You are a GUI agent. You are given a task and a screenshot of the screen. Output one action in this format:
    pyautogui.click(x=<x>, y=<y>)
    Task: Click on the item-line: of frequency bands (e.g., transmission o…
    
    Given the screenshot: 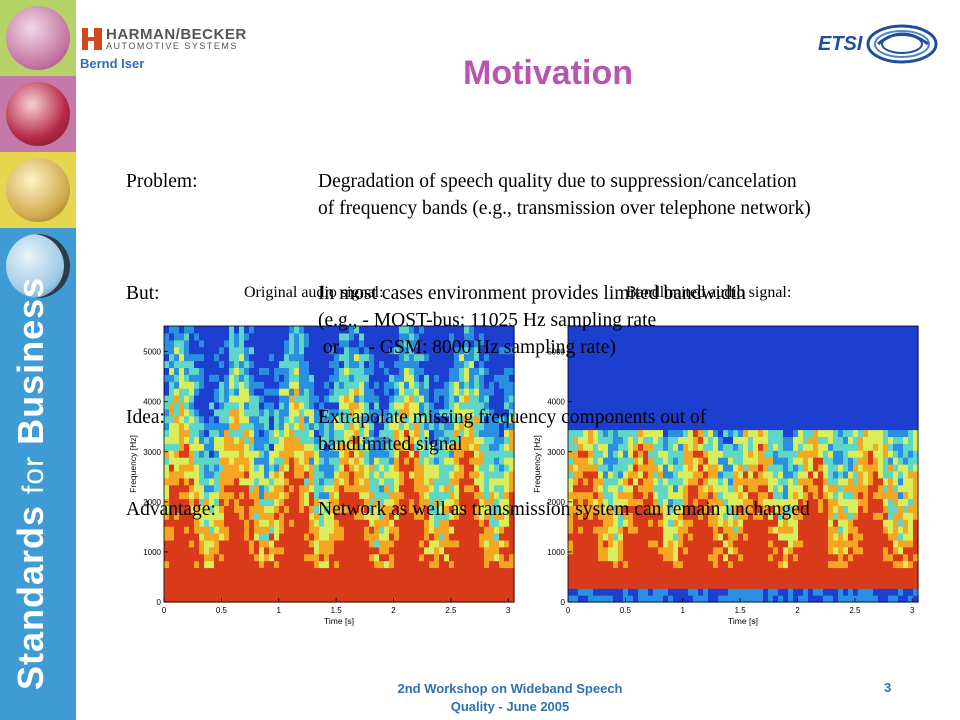 What is the action you would take?
    pyautogui.click(x=564, y=208)
    